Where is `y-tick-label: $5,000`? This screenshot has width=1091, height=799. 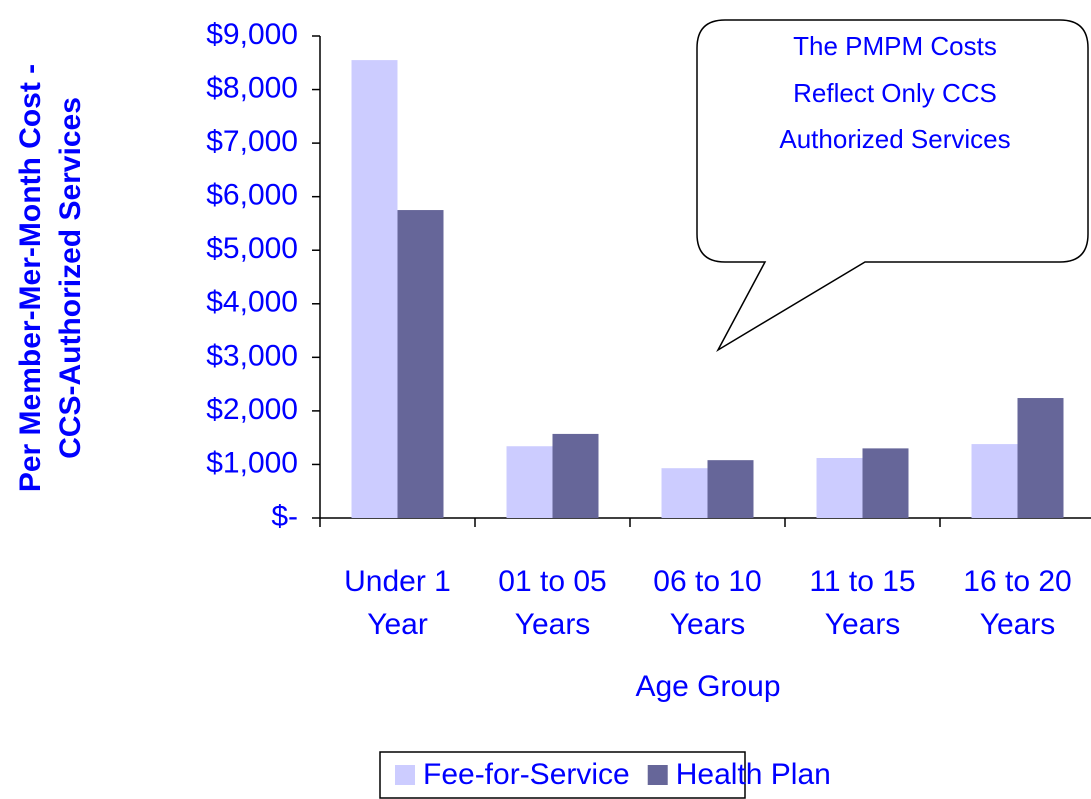 y-tick-label: $5,000 is located at coordinates (252, 248).